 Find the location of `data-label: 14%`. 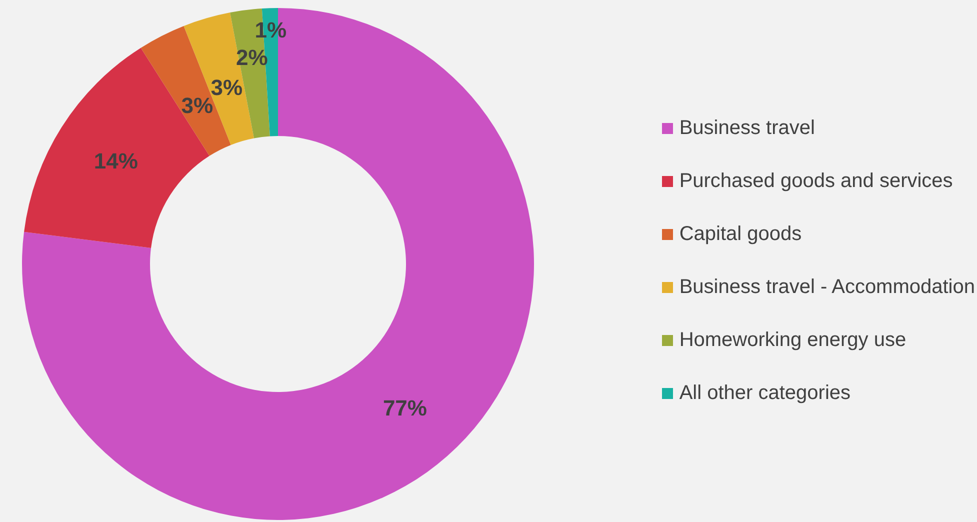

data-label: 14% is located at coordinates (116, 161).